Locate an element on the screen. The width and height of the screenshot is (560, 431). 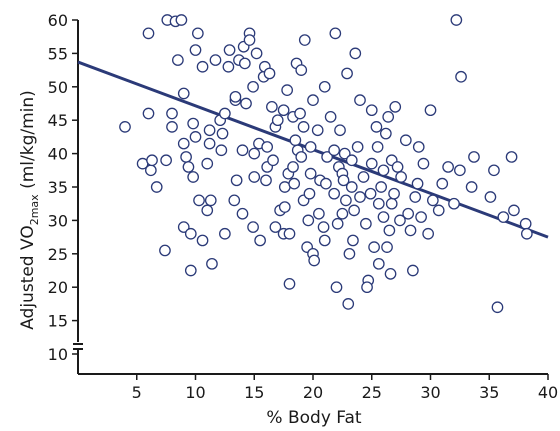
y-tick-label: 50 is located at coordinates (58, 87).